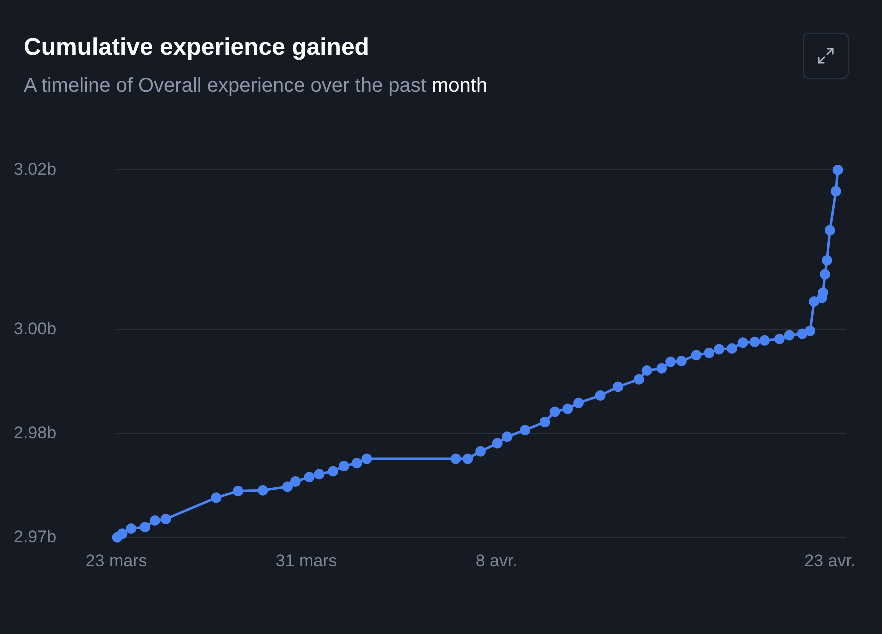 The height and width of the screenshot is (634, 882). What do you see at coordinates (830, 560) in the screenshot?
I see `x-tick-label: 23 avr.` at bounding box center [830, 560].